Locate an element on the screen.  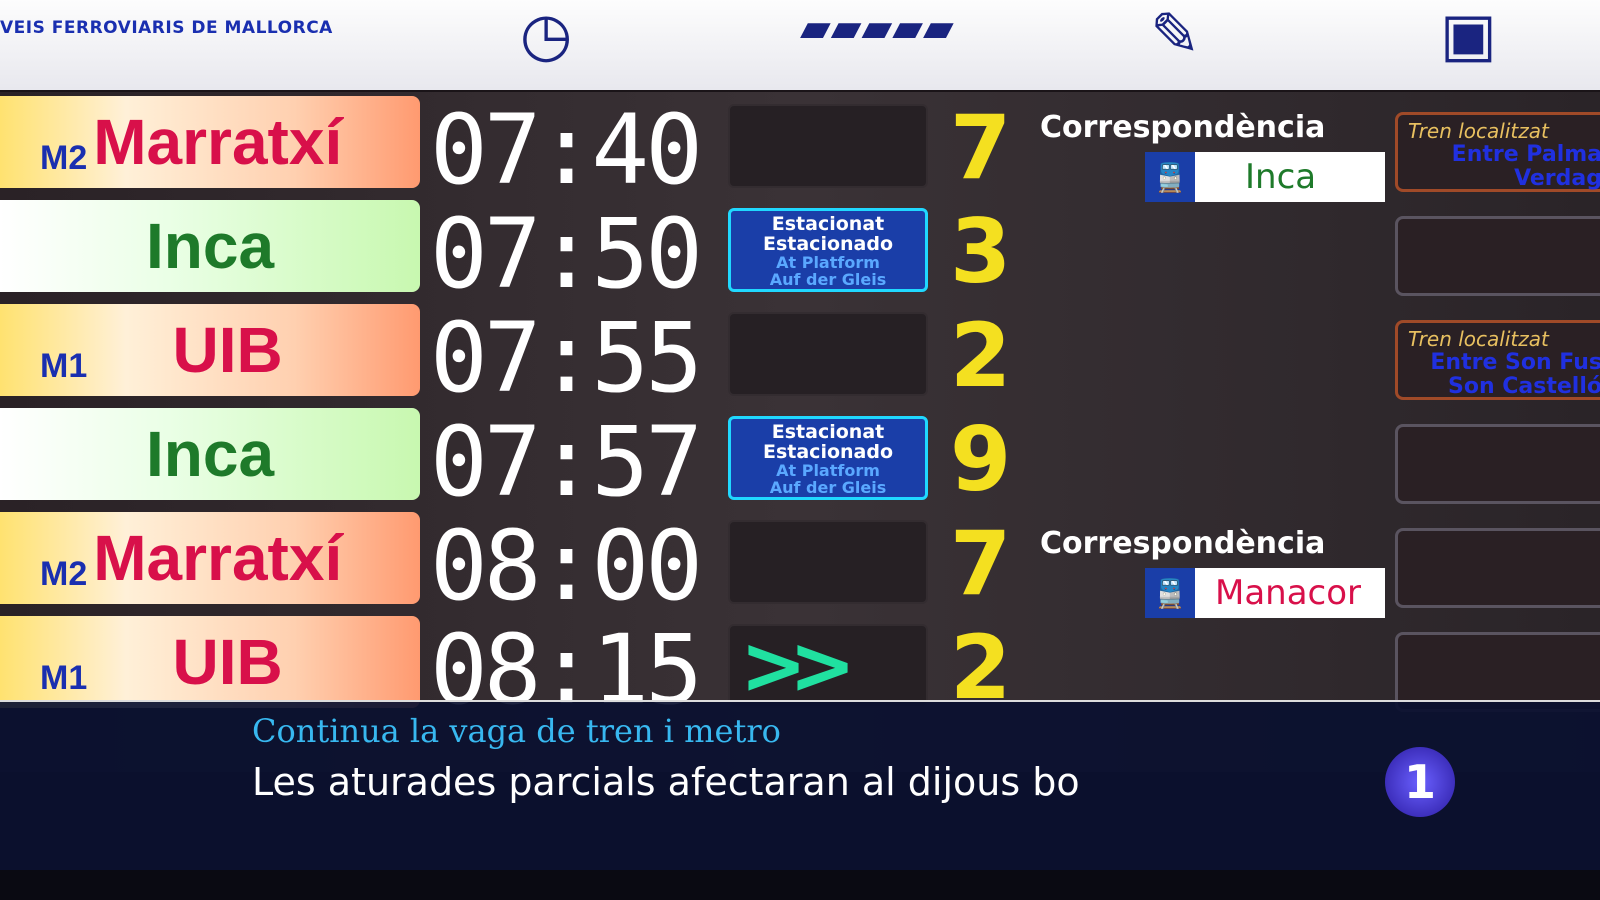
departure-time: 07:40 is located at coordinates (566, 150).